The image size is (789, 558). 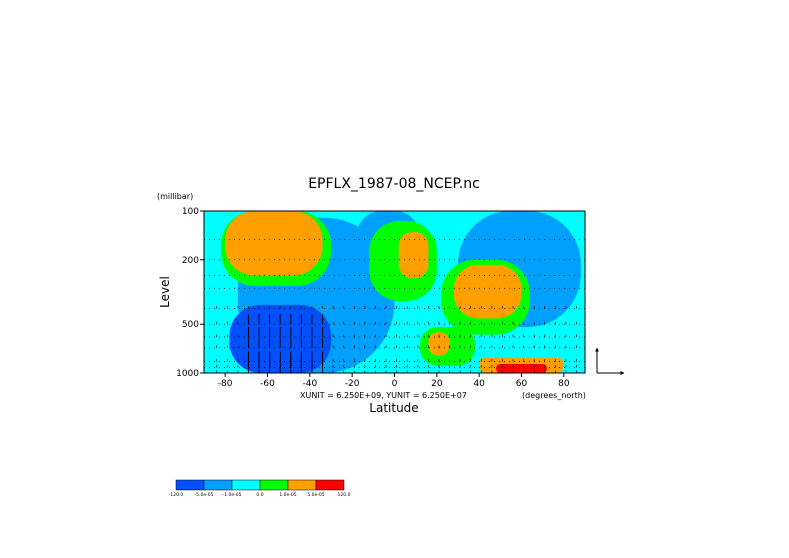 What do you see at coordinates (309, 384) in the screenshot?
I see `x-tick-label: -40` at bounding box center [309, 384].